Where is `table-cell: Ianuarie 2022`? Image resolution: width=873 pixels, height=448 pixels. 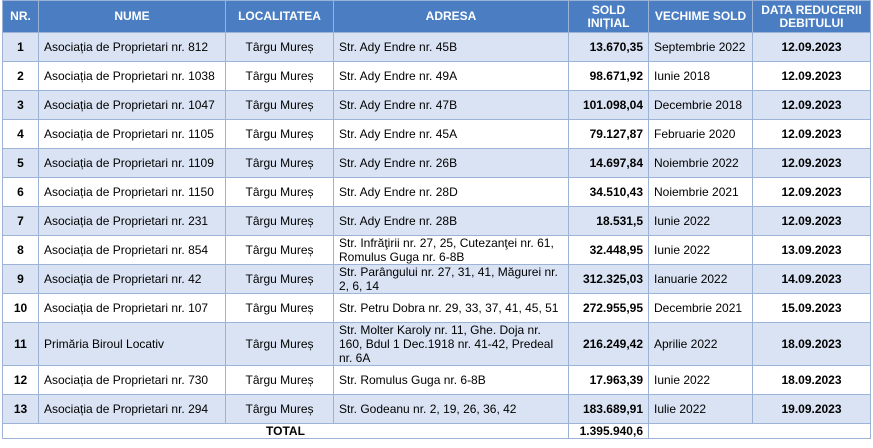
table-cell: Ianuarie 2022 is located at coordinates (700, 279).